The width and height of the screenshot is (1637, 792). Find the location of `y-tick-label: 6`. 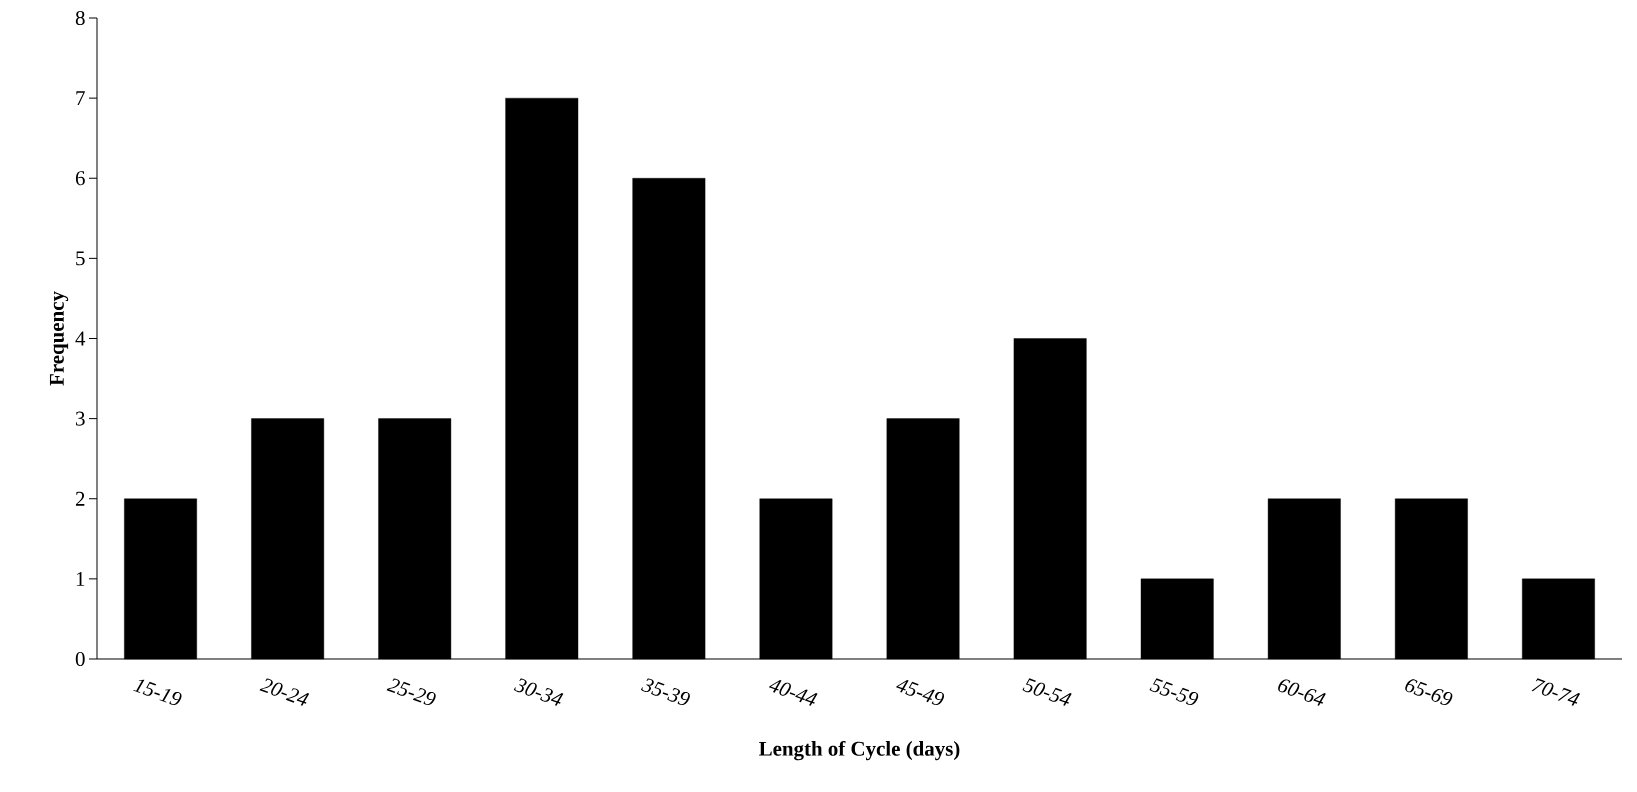

y-tick-label: 6 is located at coordinates (80, 178).